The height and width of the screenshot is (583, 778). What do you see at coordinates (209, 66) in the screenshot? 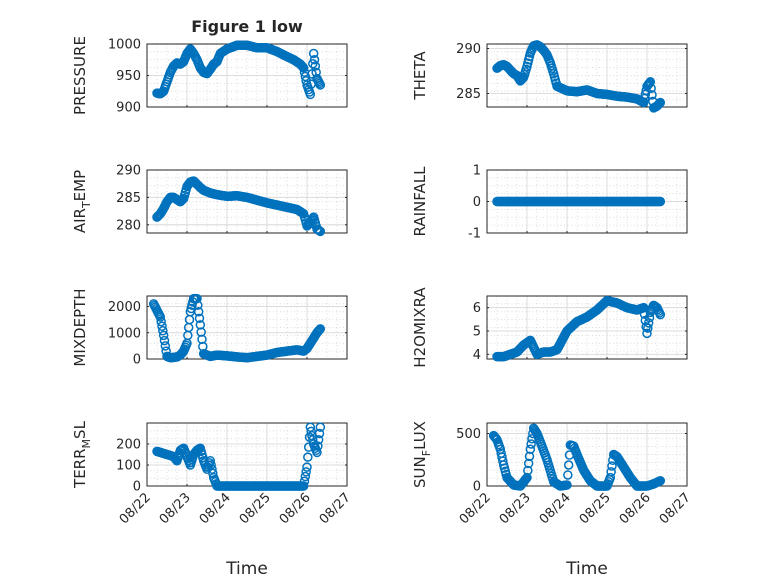
I see `subplot-1: 900 950 1000 PRESSURE Figure 1 low` at bounding box center [209, 66].